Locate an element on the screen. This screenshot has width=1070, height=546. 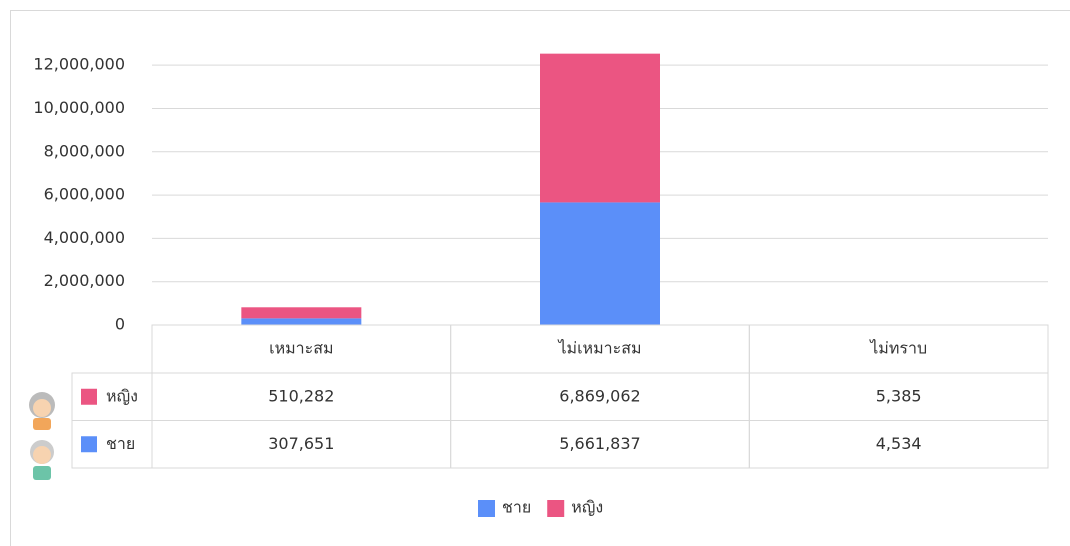
y-tick-label: 0 is located at coordinates (120, 324).